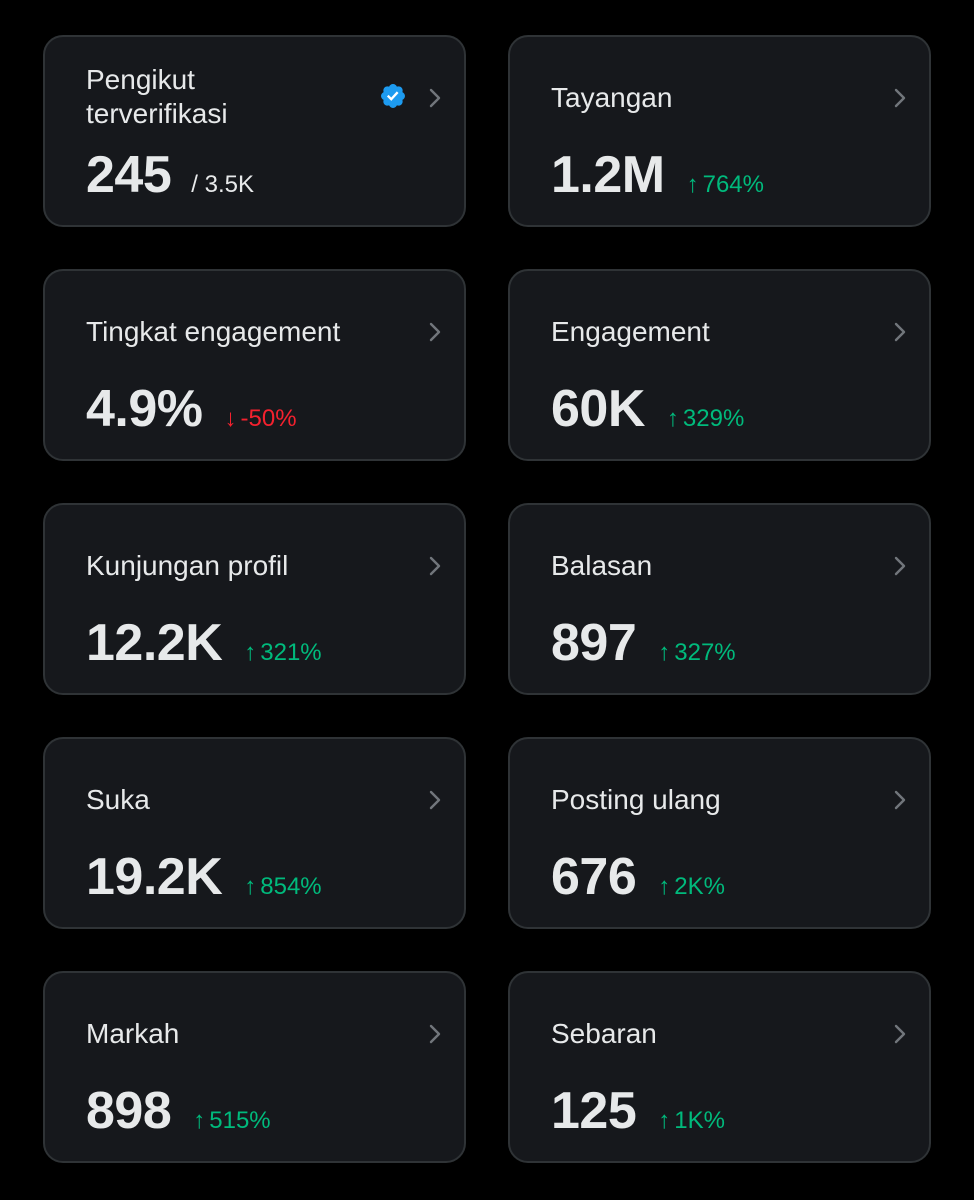 This screenshot has width=974, height=1200. Describe the element at coordinates (291, 886) in the screenshot. I see `delta-value: 854%` at that location.